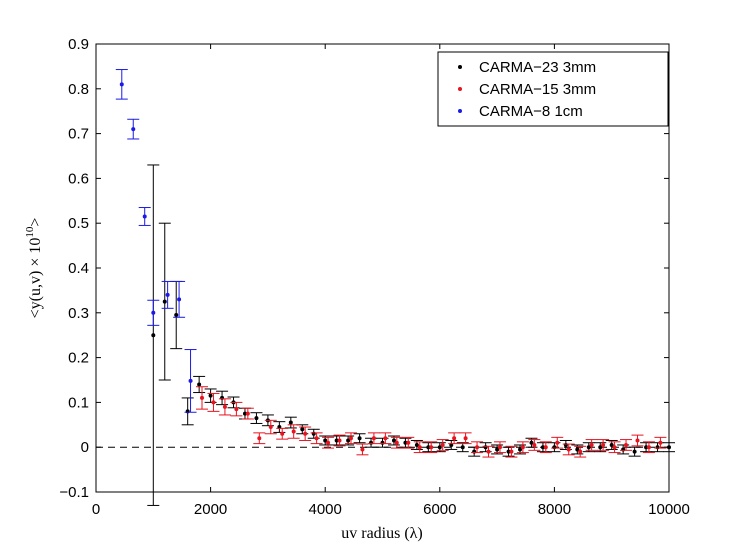 The height and width of the screenshot is (554, 739). What do you see at coordinates (78, 89) in the screenshot?
I see `y-tick-label: 0.8` at bounding box center [78, 89].